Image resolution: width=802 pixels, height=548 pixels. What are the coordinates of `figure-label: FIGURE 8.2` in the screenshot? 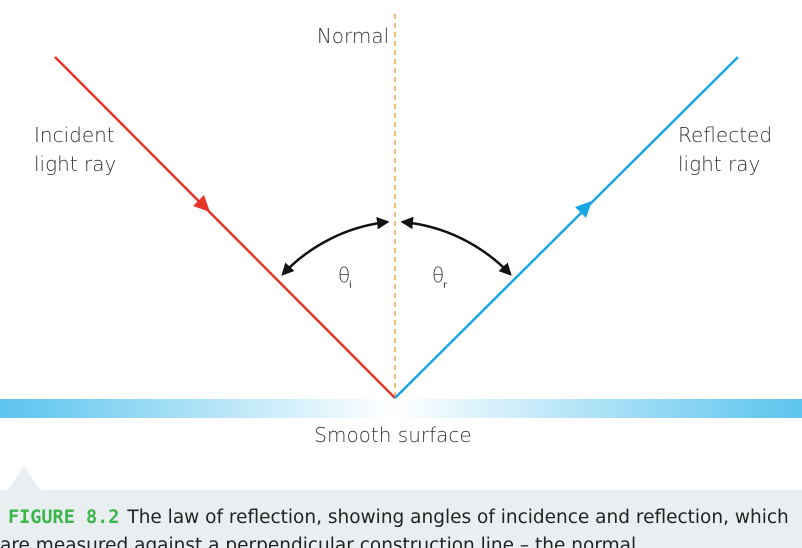 It's located at (63, 517).